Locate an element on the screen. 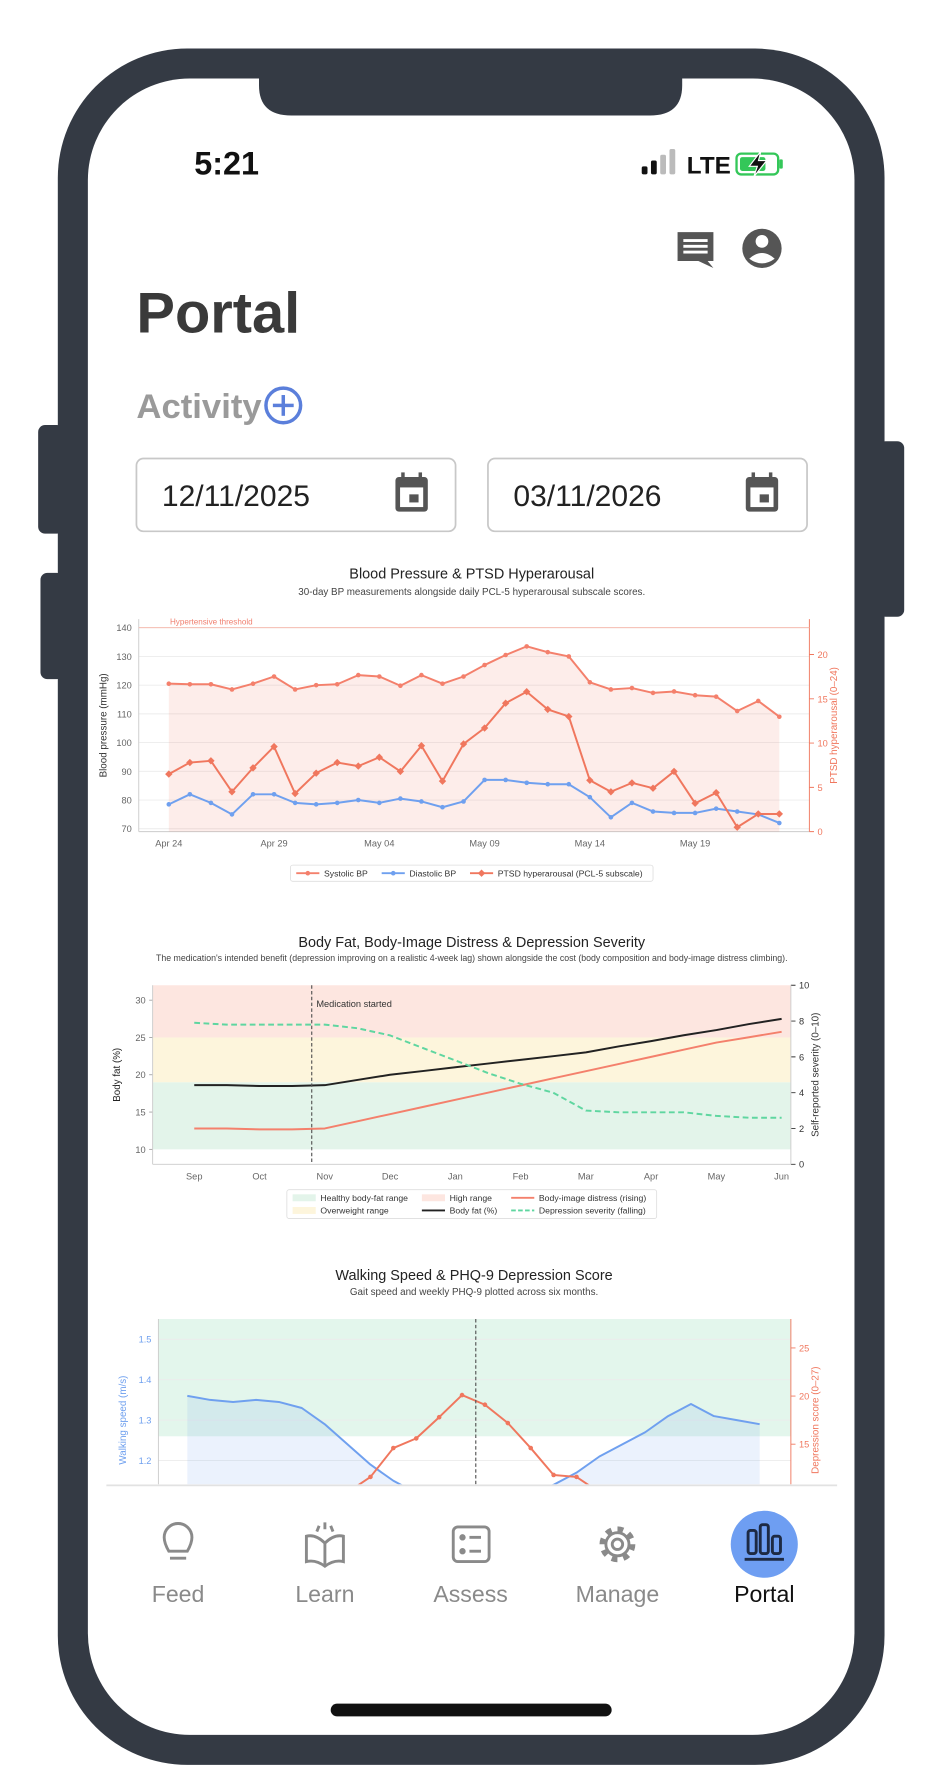 This screenshot has height=1788, width=925. legend-label: Diastolic BP is located at coordinates (432, 873).